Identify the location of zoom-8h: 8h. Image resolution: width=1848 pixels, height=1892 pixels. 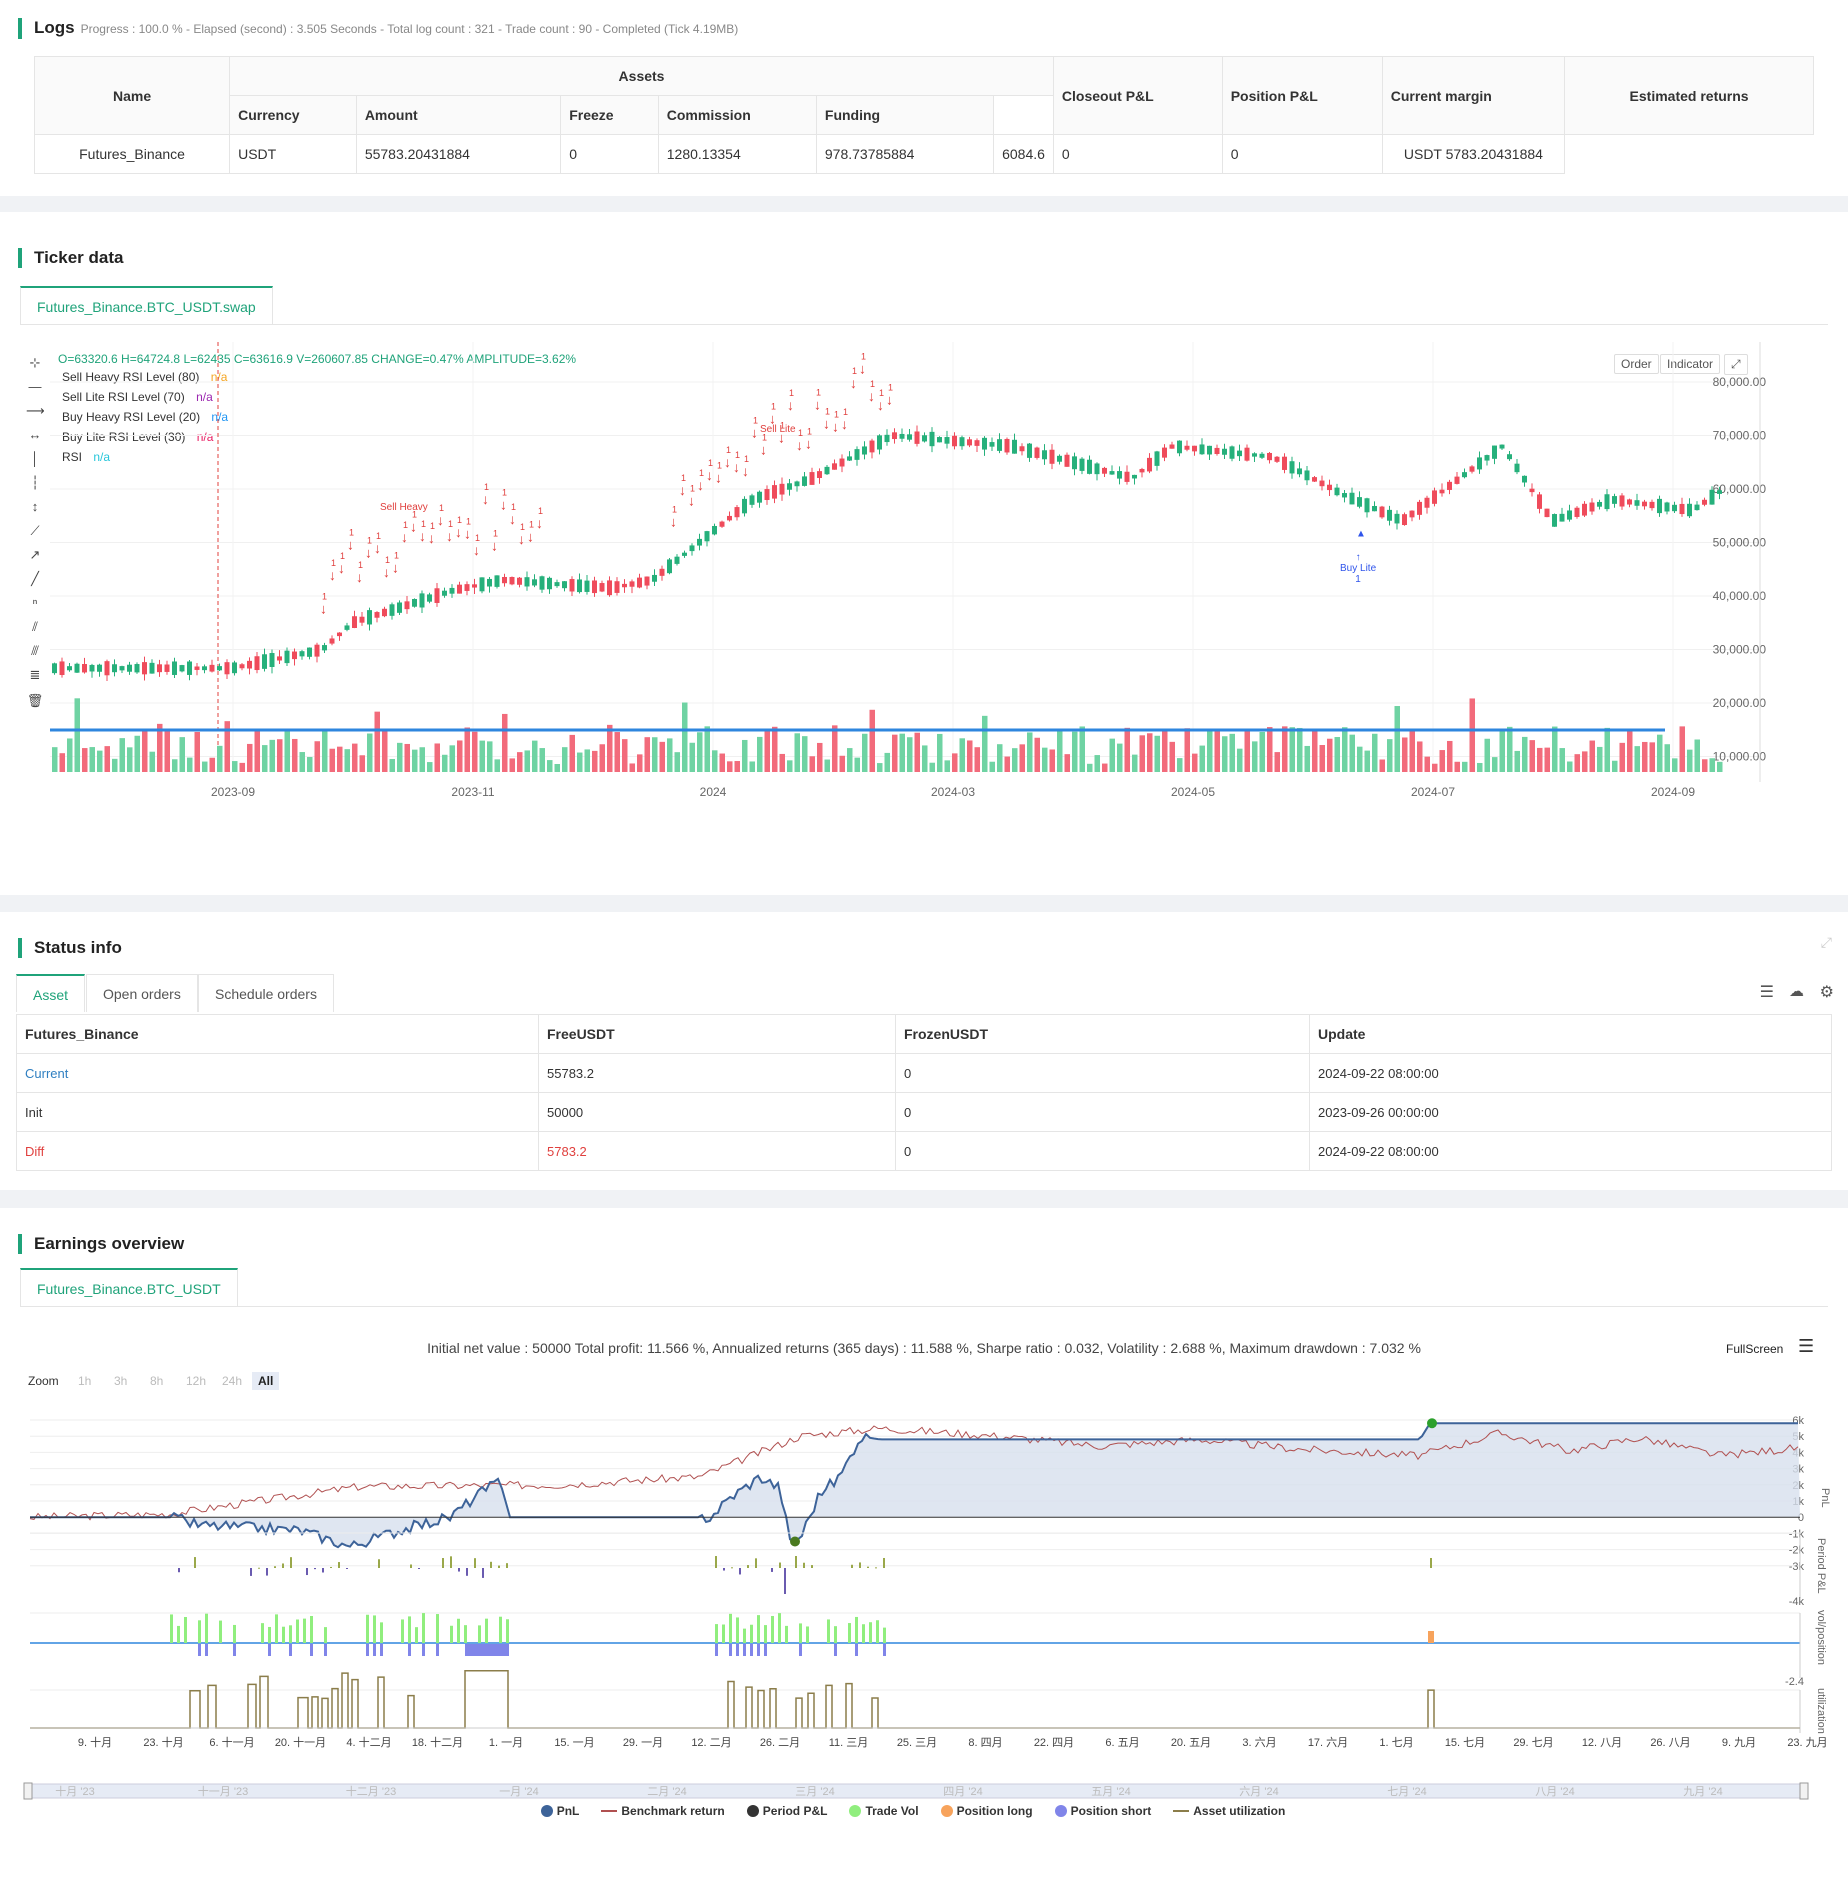
(157, 1381).